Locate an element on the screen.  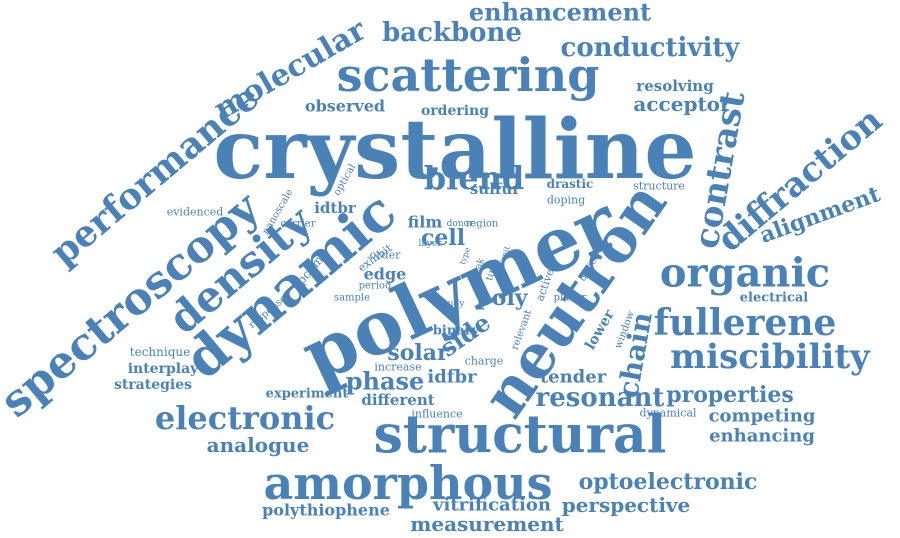
word-edge: edge is located at coordinates (385, 274).